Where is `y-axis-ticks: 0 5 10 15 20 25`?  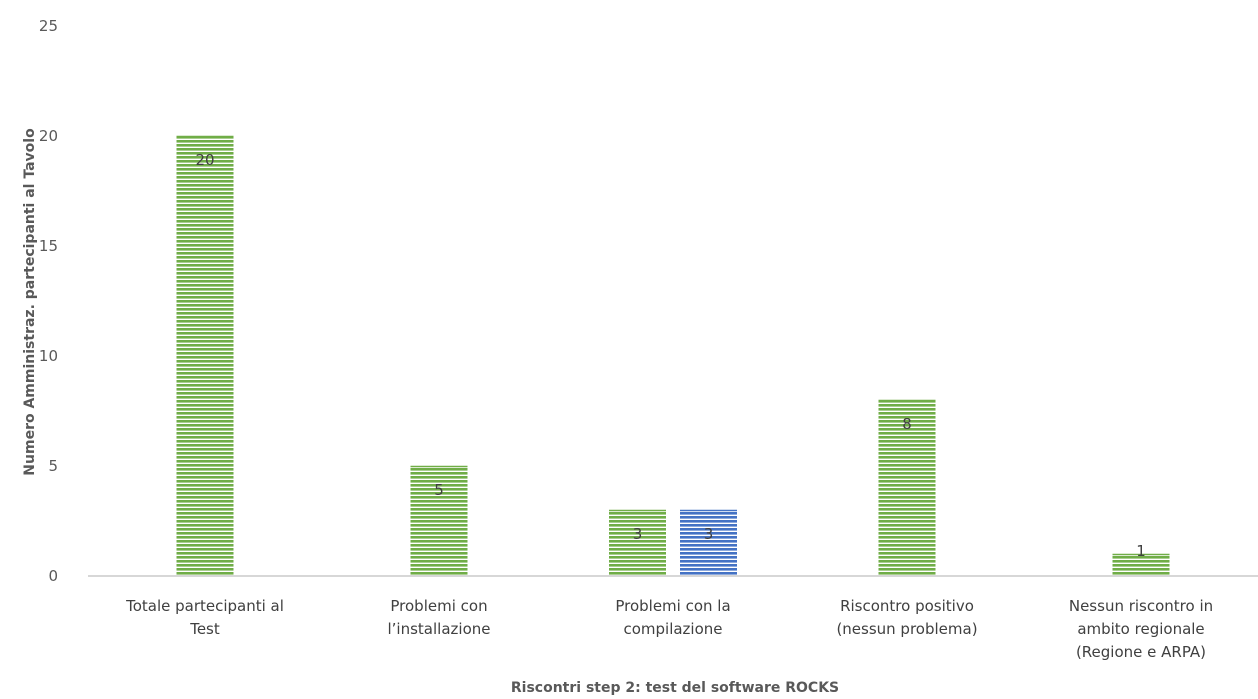
y-axis-ticks: 0 5 10 15 20 25 is located at coordinates (48, 301).